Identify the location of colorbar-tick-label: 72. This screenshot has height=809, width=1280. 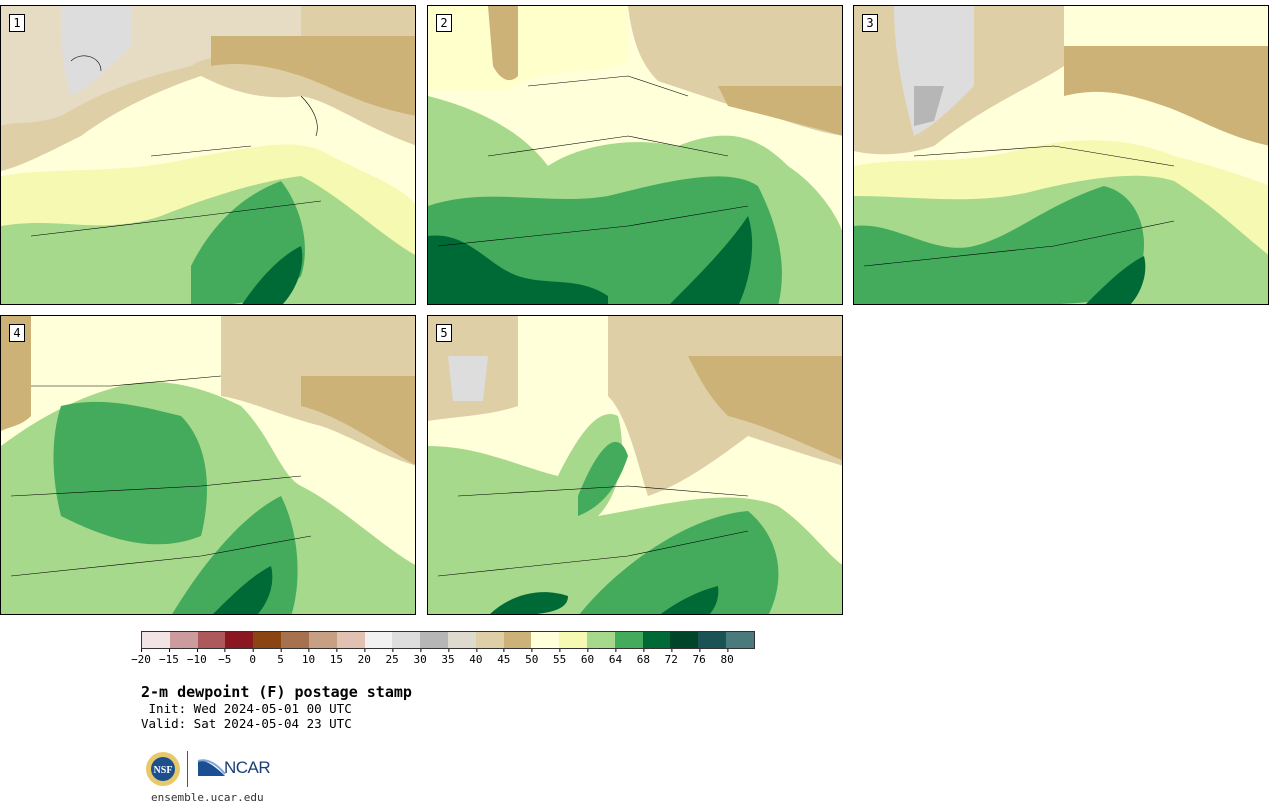
(671, 657).